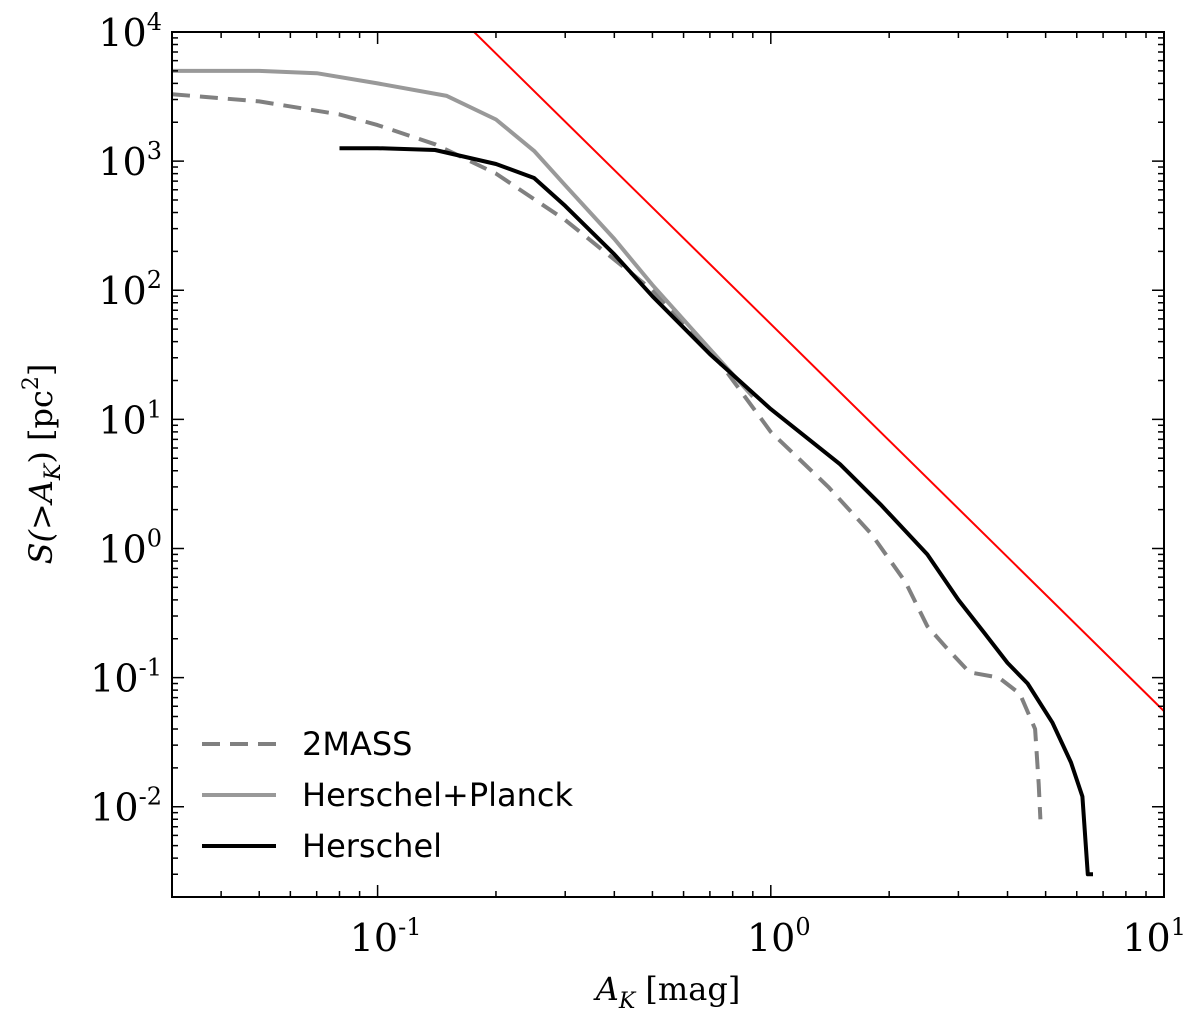 Image resolution: width=1200 pixels, height=1022 pixels. What do you see at coordinates (41, 457) in the screenshot?
I see `y-axis-close: )` at bounding box center [41, 457].